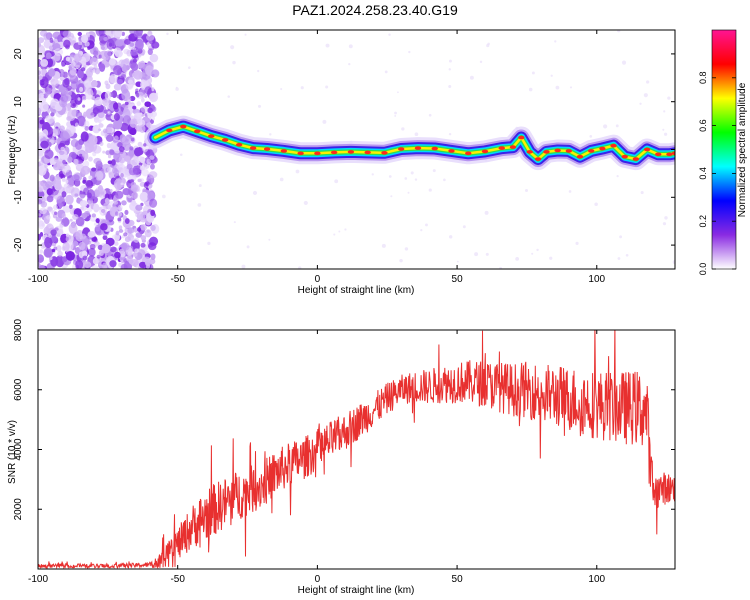  I want to click on snr-y-tick-label: 6000, so click(18, 389).